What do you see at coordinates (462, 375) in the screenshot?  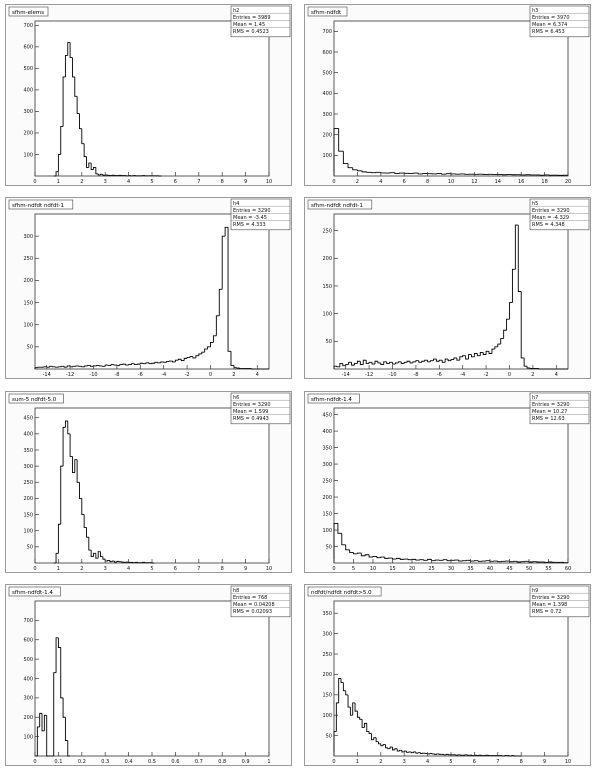 I see `x-tick-label: -4` at bounding box center [462, 375].